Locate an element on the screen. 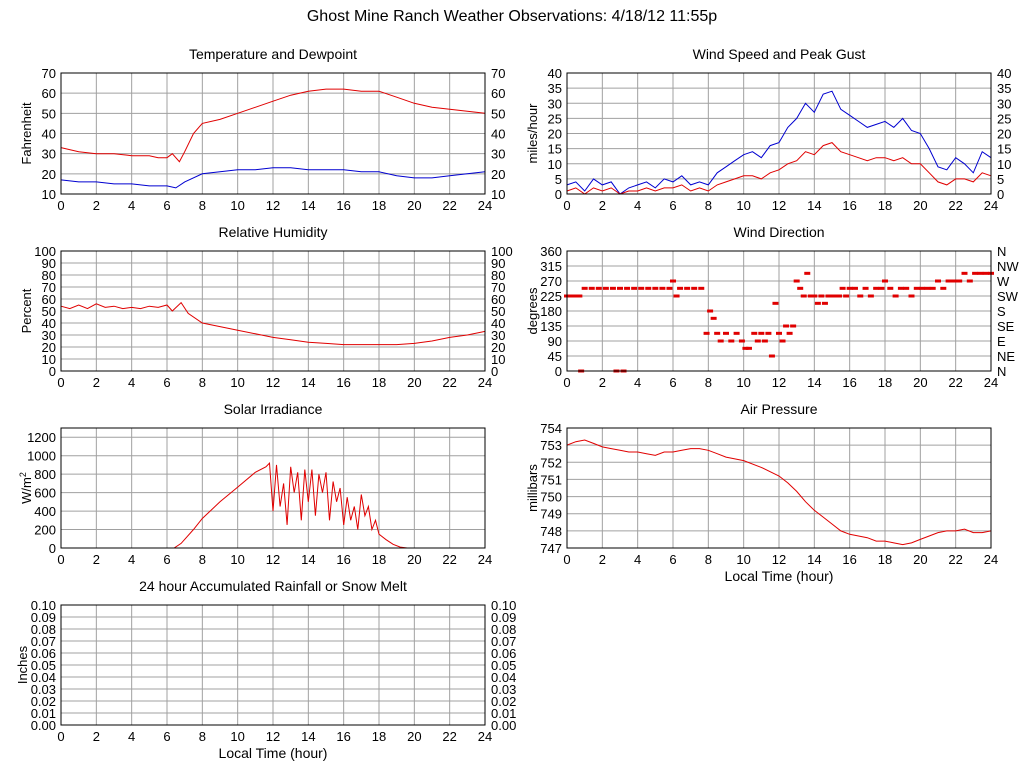 The width and height of the screenshot is (1024, 768). rain-right-tick-label: 0.06 is located at coordinates (503, 653).